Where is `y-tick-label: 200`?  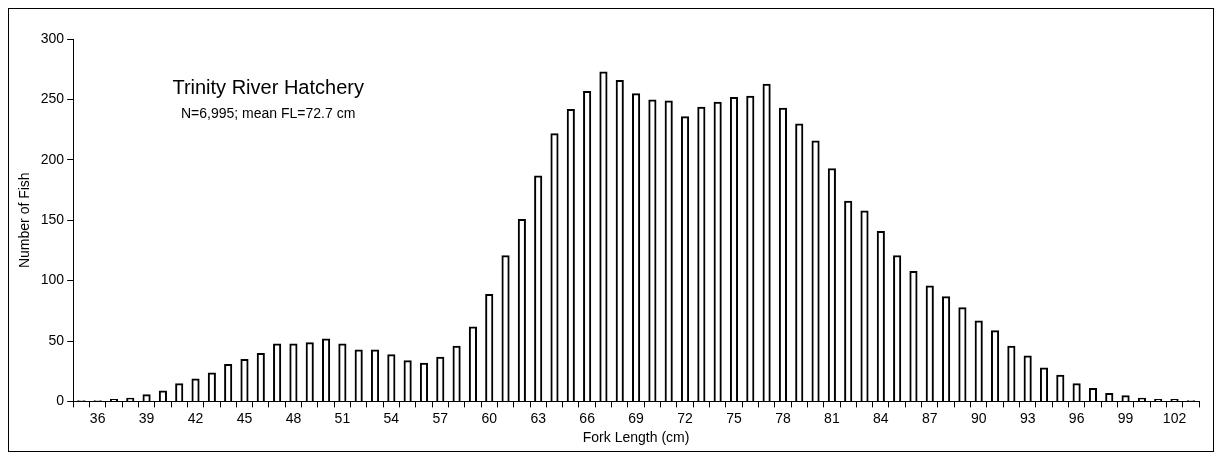 y-tick-label: 200 is located at coordinates (52, 158).